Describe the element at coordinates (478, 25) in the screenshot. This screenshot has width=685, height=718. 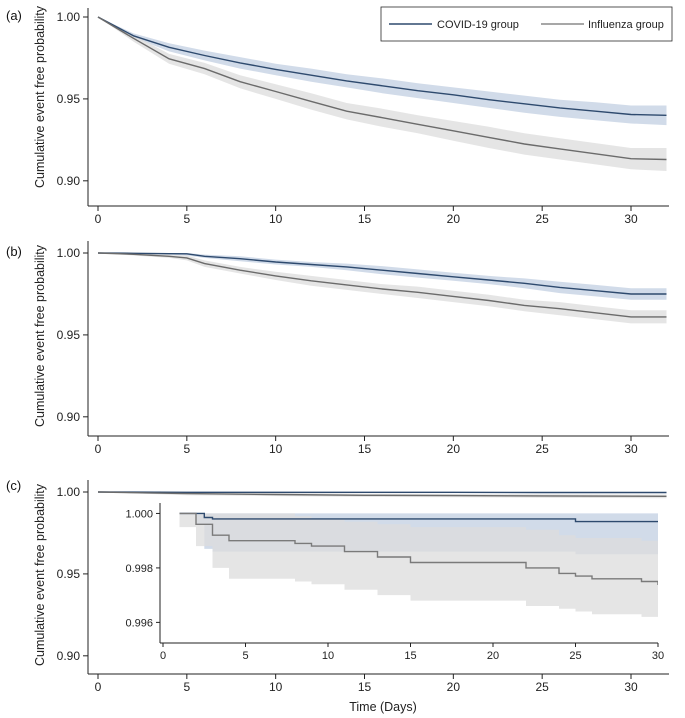
I see `legend-covid-label: COVID-19 group` at that location.